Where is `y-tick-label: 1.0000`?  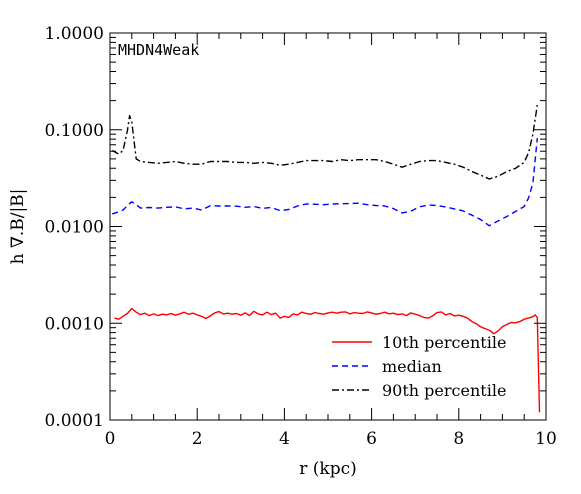 y-tick-label: 1.0000 is located at coordinates (74, 34).